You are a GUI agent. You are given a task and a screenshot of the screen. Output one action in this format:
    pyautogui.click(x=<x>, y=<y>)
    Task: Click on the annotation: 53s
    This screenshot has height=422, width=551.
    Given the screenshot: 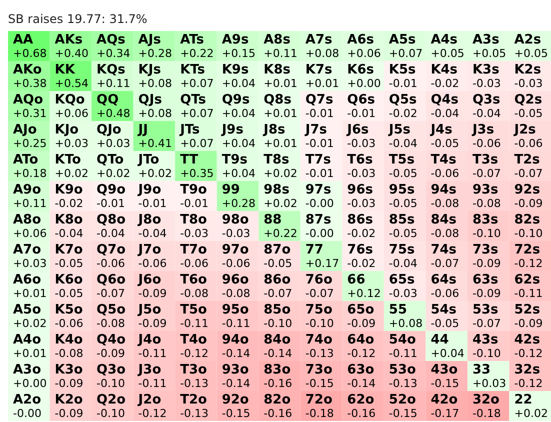 What is the action you would take?
    pyautogui.click(x=485, y=310)
    